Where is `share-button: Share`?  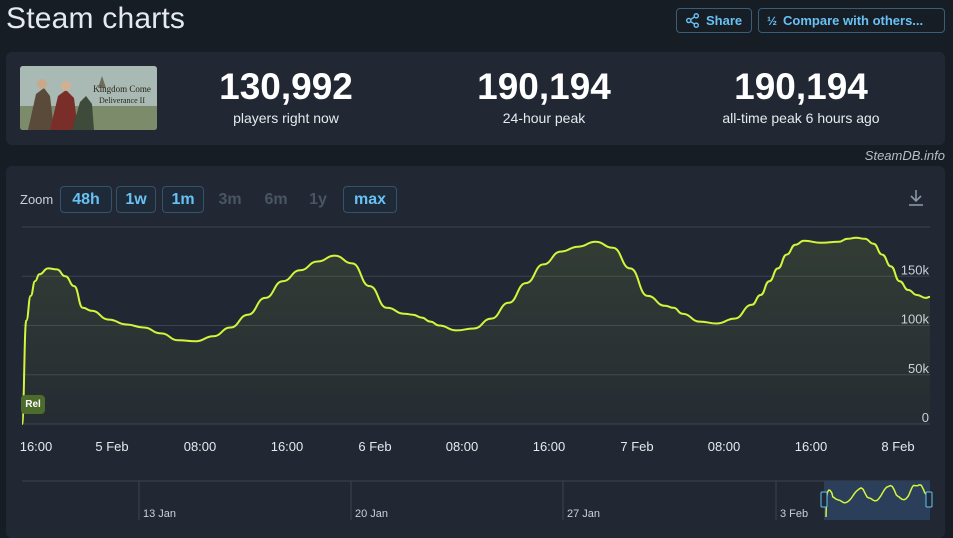
share-button: Share is located at coordinates (714, 20).